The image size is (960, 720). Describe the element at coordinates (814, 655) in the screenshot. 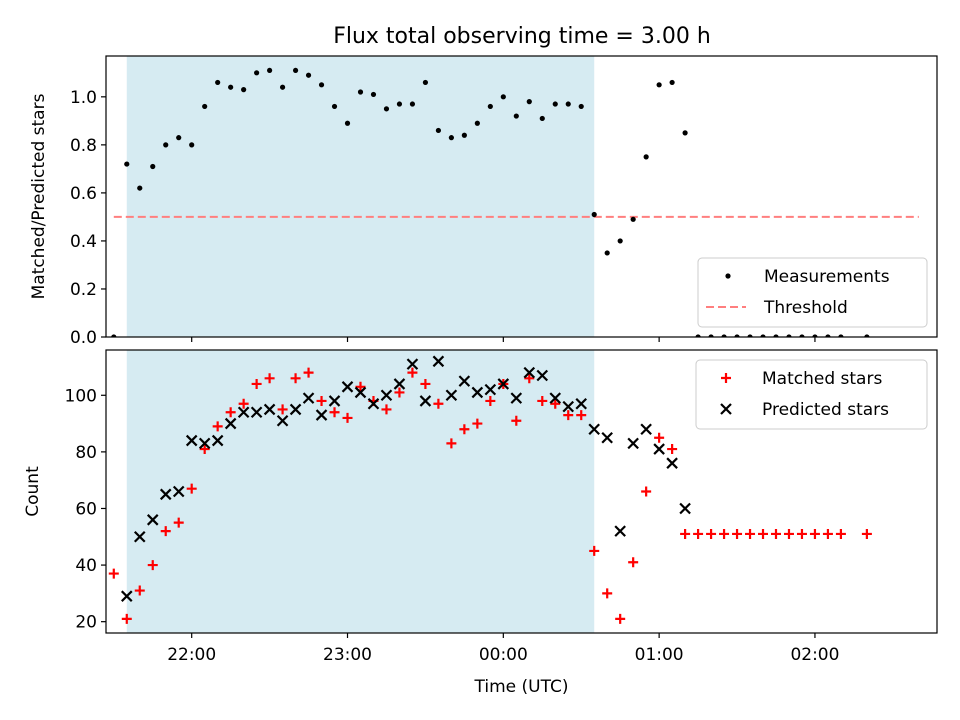

I see `x-tick-label: 02:00` at that location.